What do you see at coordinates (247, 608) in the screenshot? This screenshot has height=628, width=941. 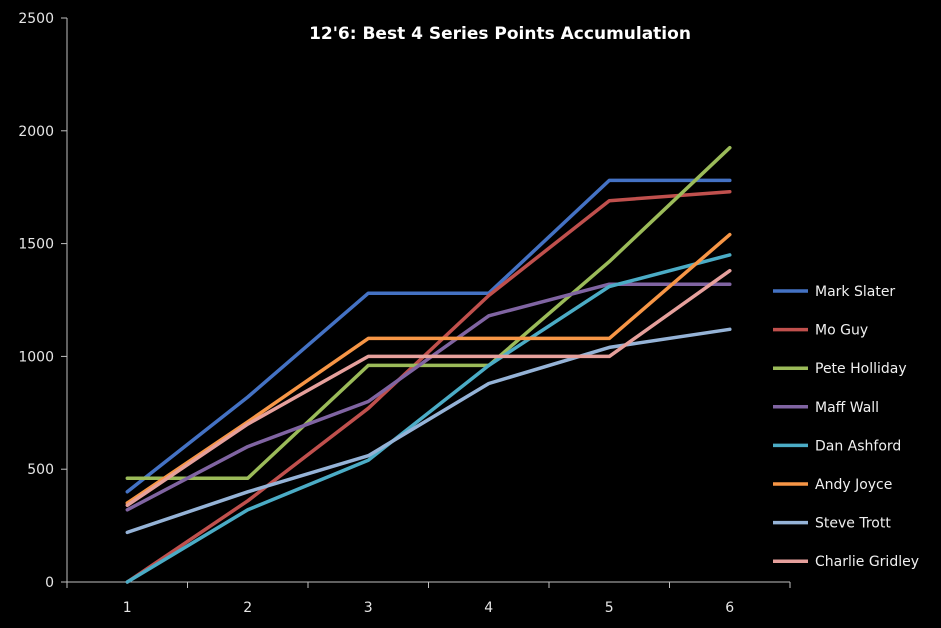 I see `x-tick-label: 2` at bounding box center [247, 608].